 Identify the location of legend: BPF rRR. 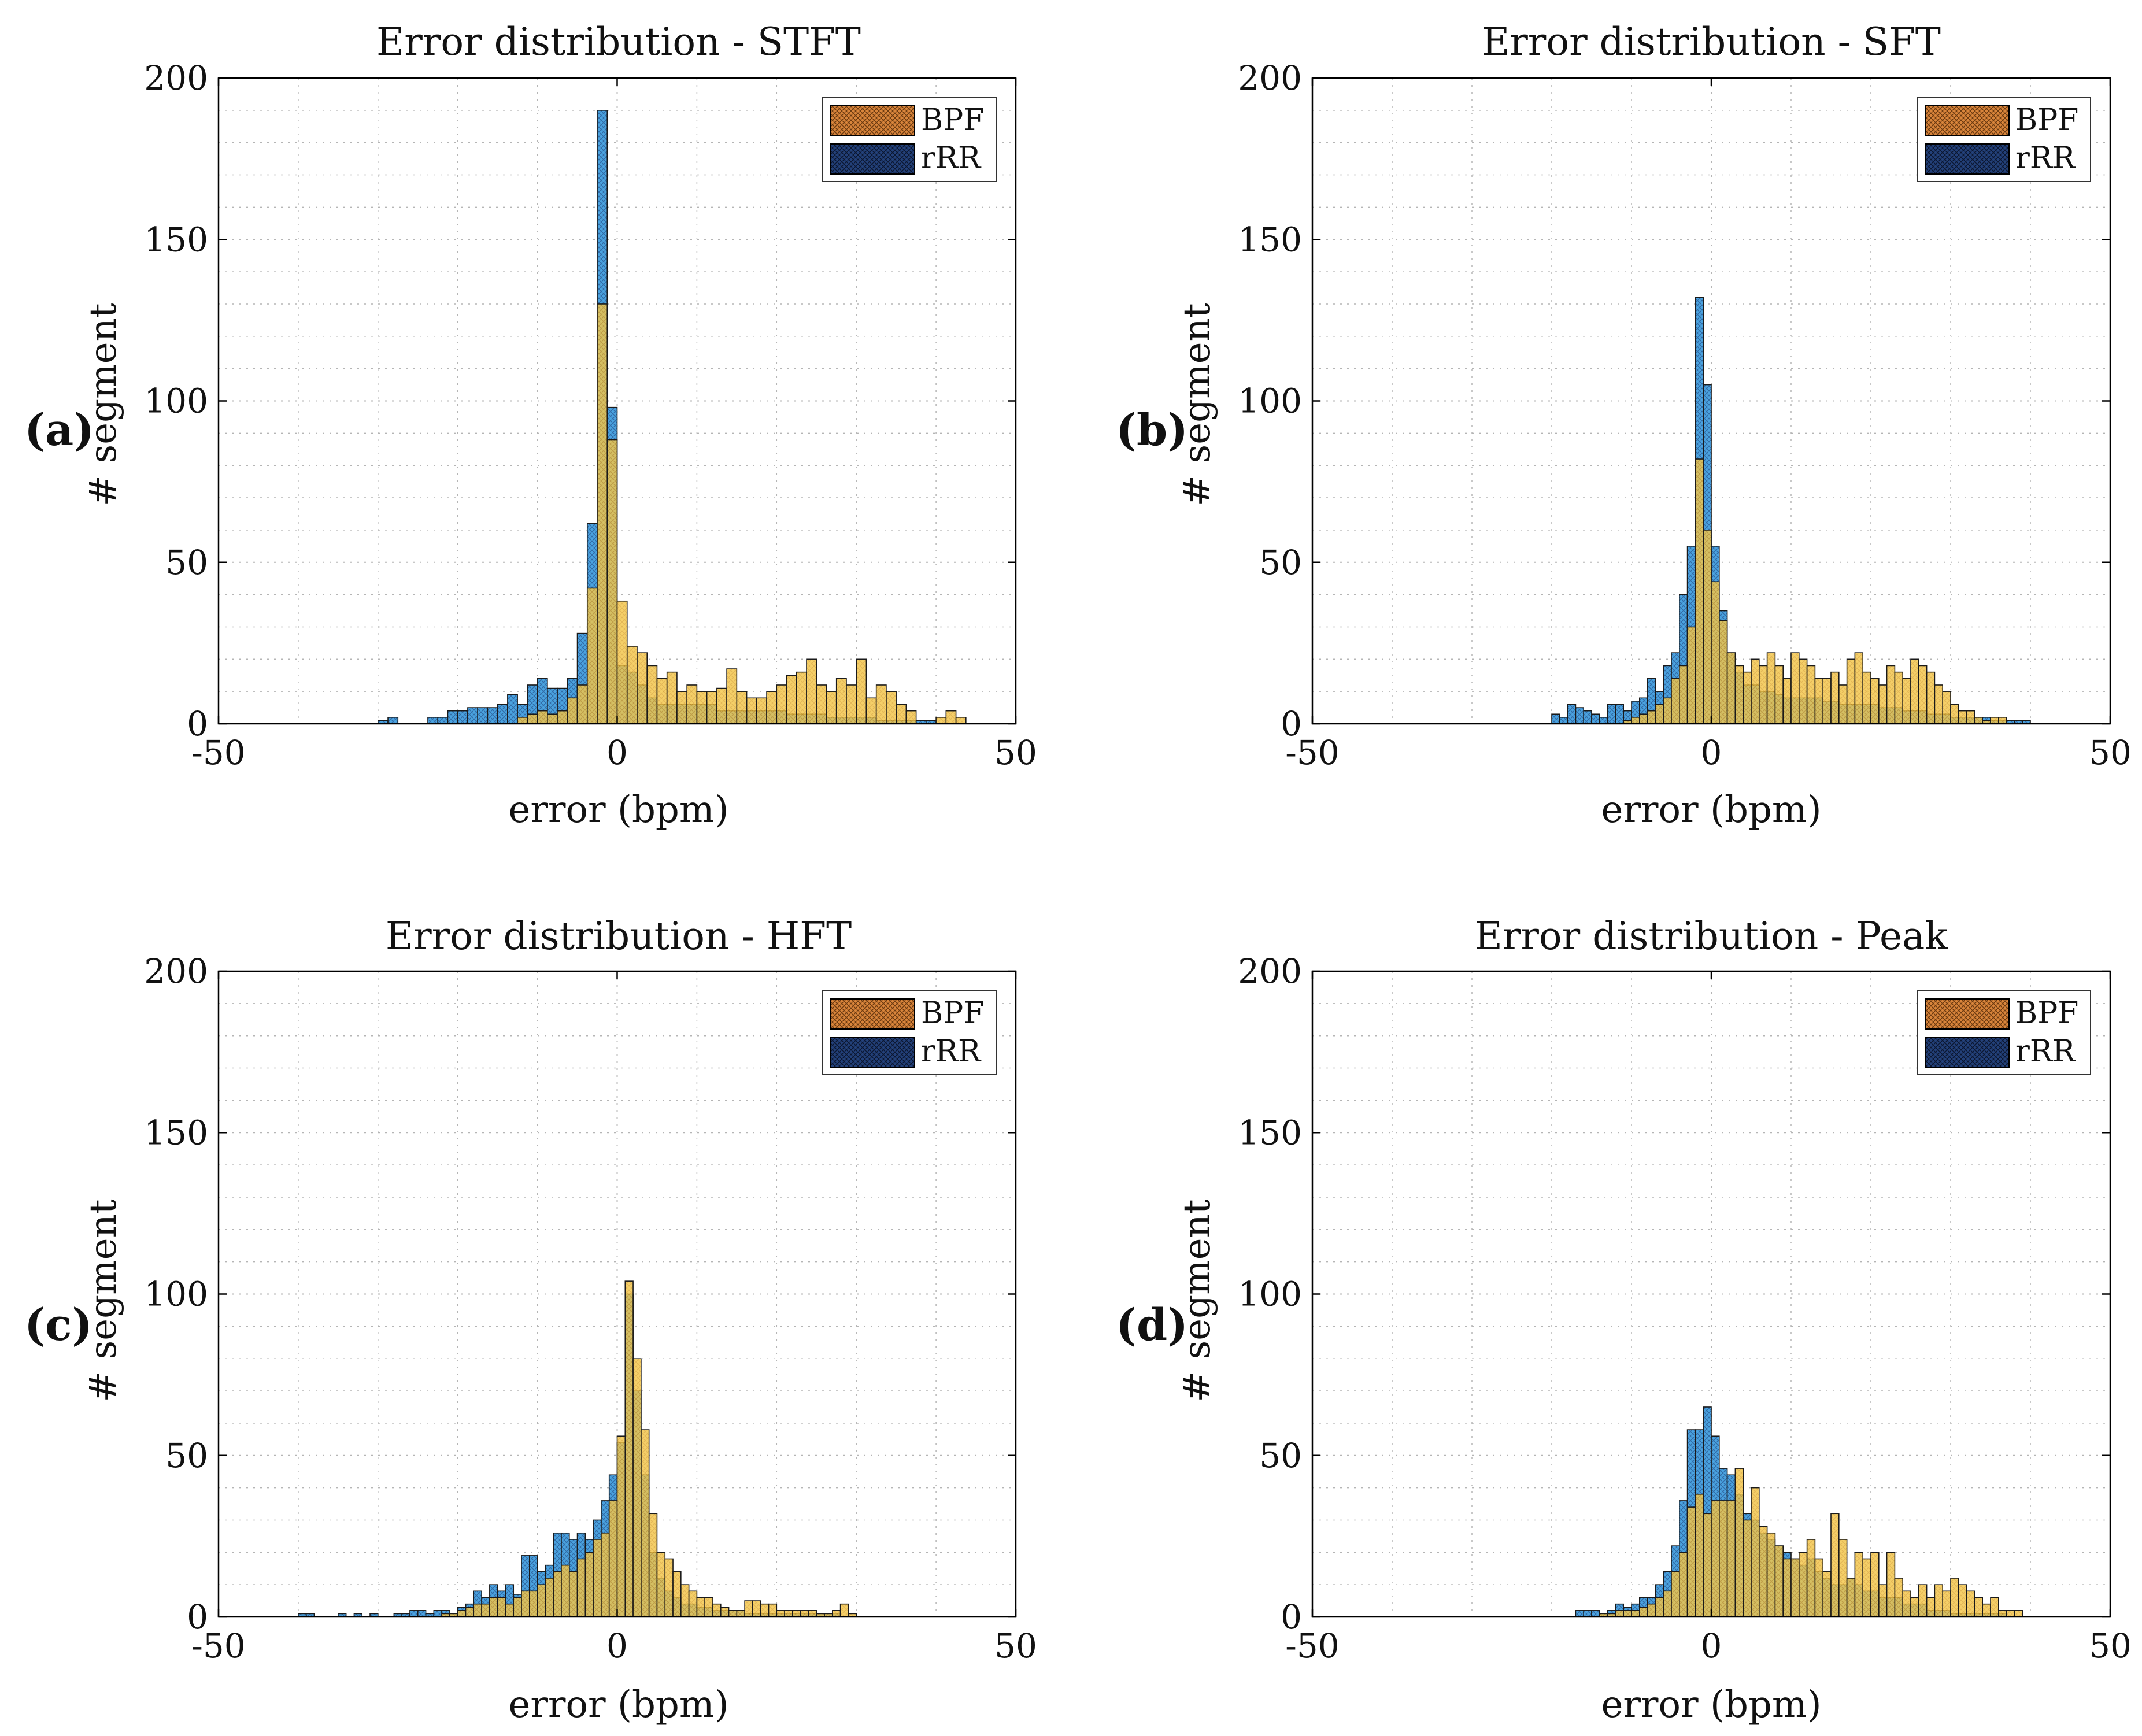
(910, 139).